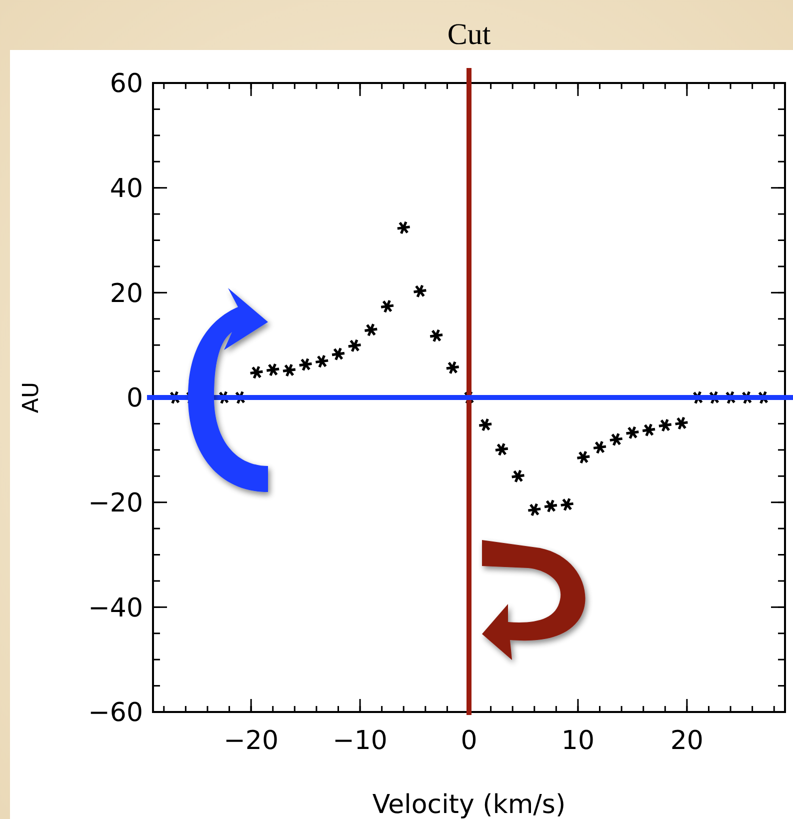 The image size is (793, 819). What do you see at coordinates (126, 293) in the screenshot?
I see `y-tick-label: 20` at bounding box center [126, 293].